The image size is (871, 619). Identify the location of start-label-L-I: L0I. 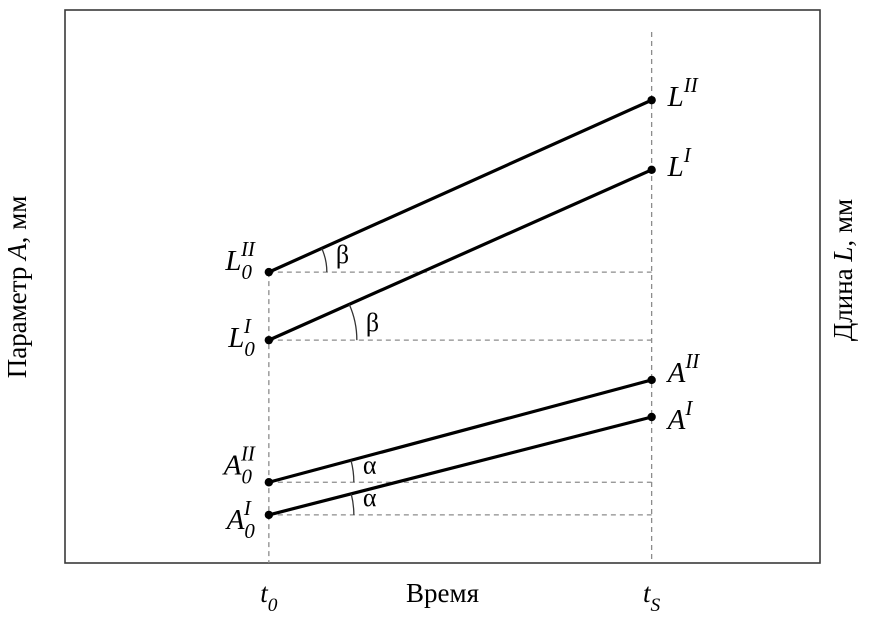
(241, 337).